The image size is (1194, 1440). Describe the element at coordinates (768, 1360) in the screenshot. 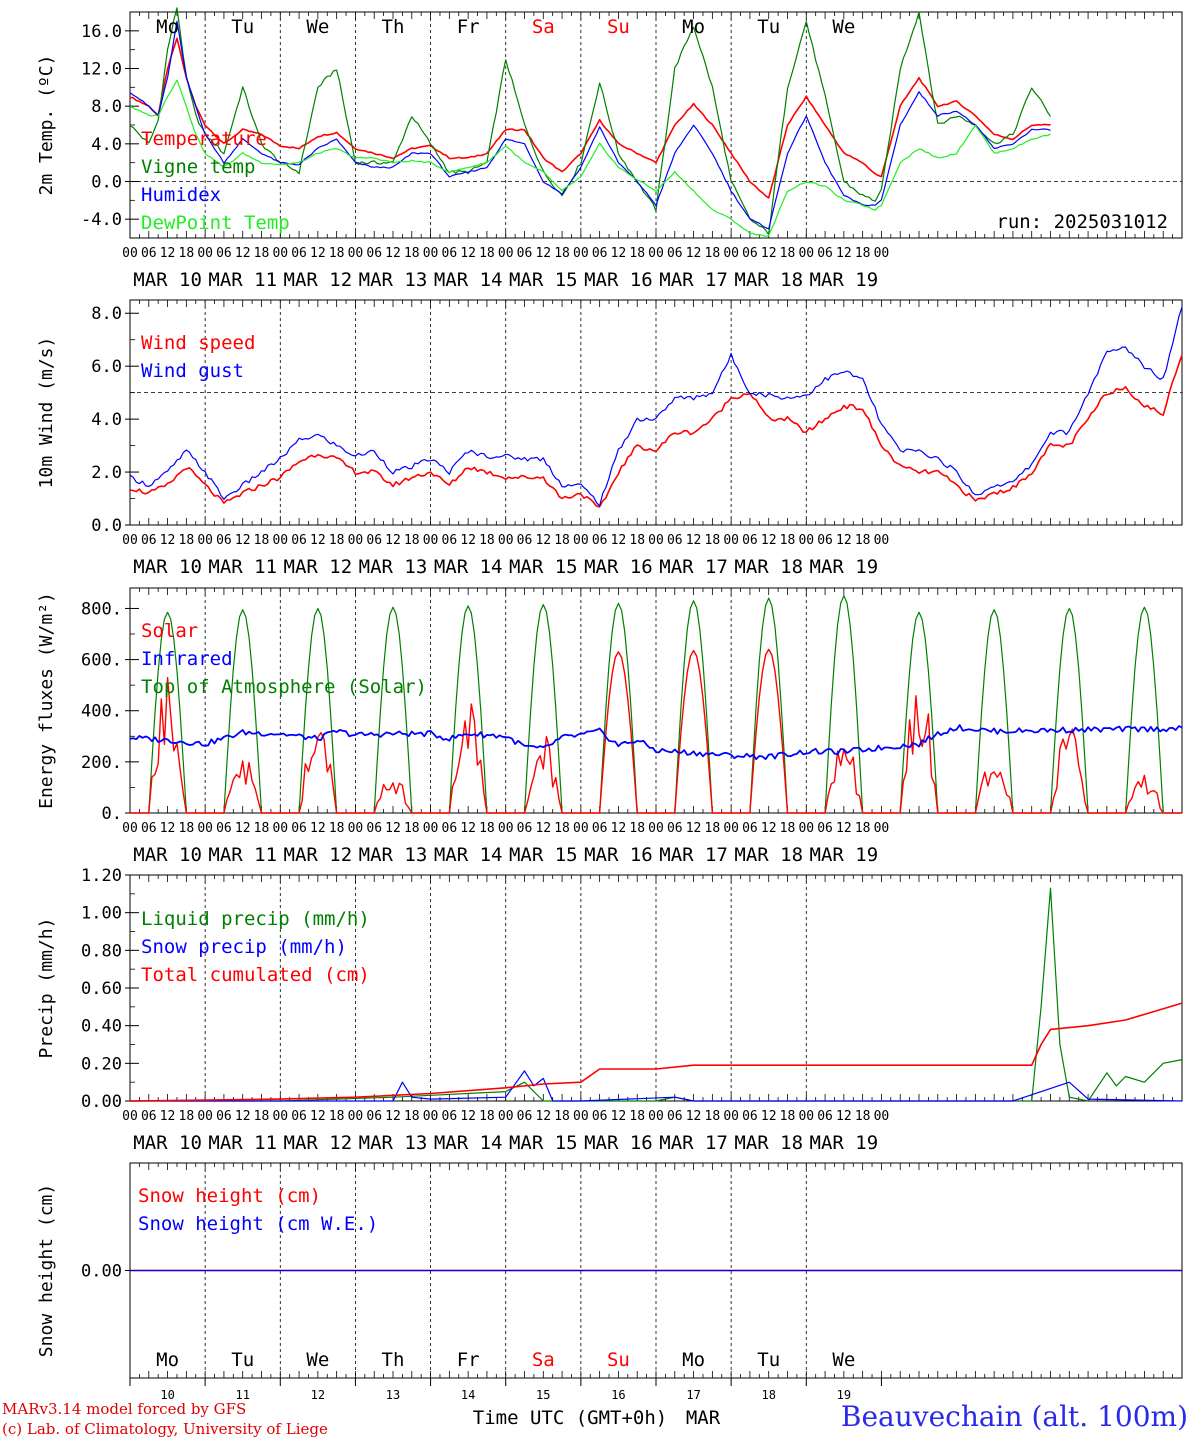

I see `day-name-bottom: Tu` at that location.